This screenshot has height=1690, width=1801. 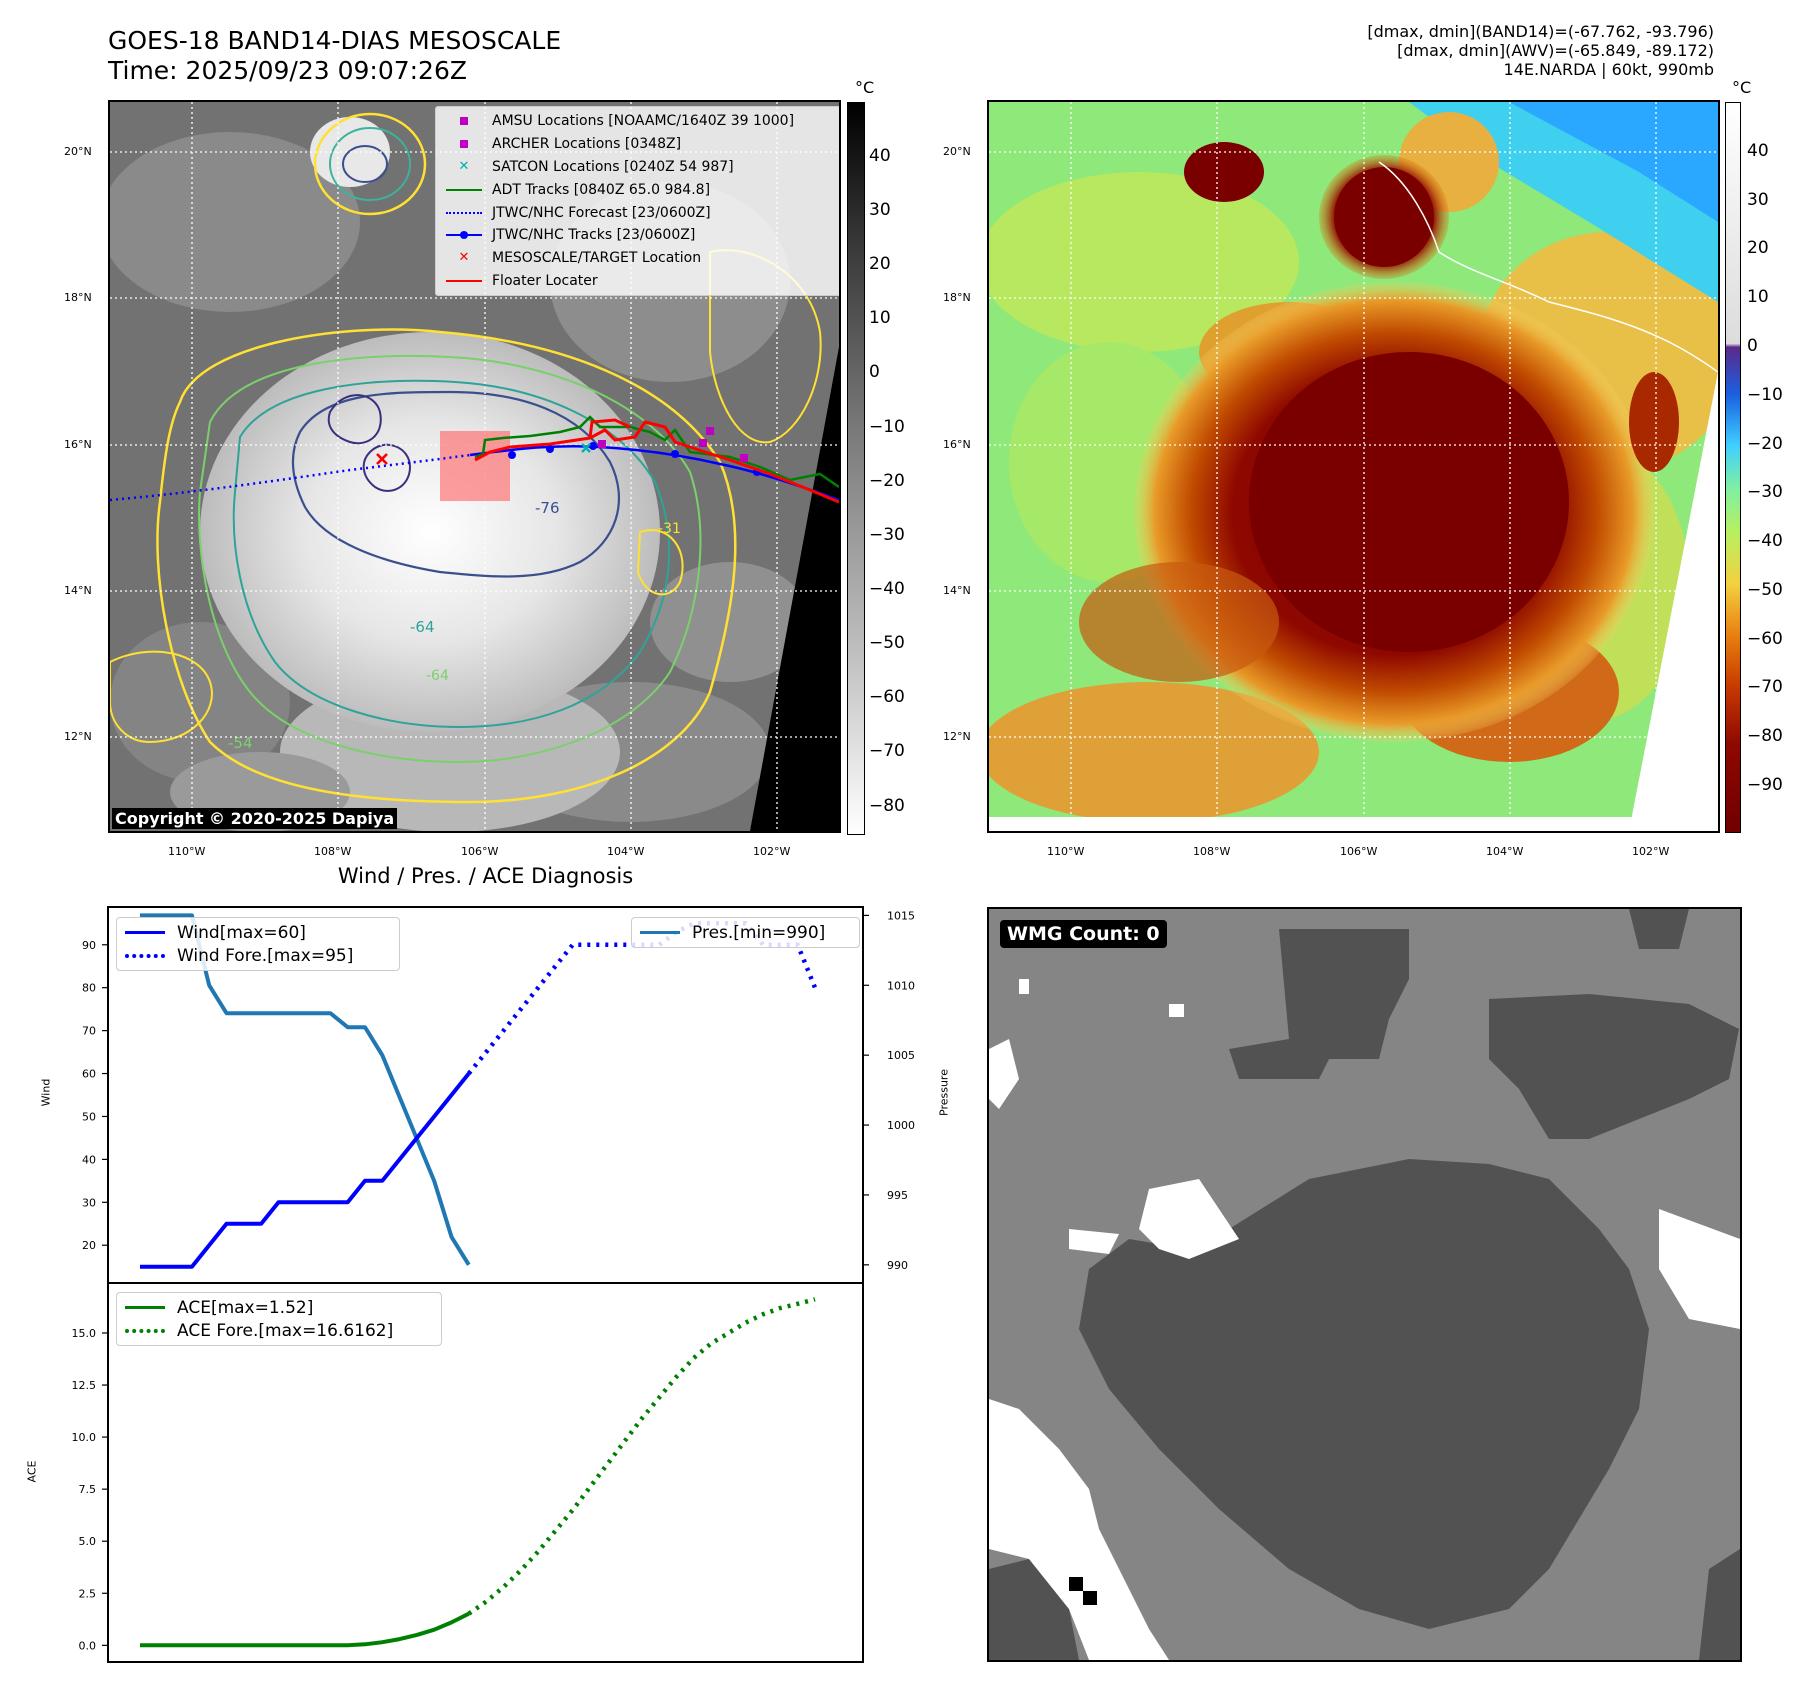 I want to click on pressure-legend: Pres.[min=990], so click(x=745, y=932).